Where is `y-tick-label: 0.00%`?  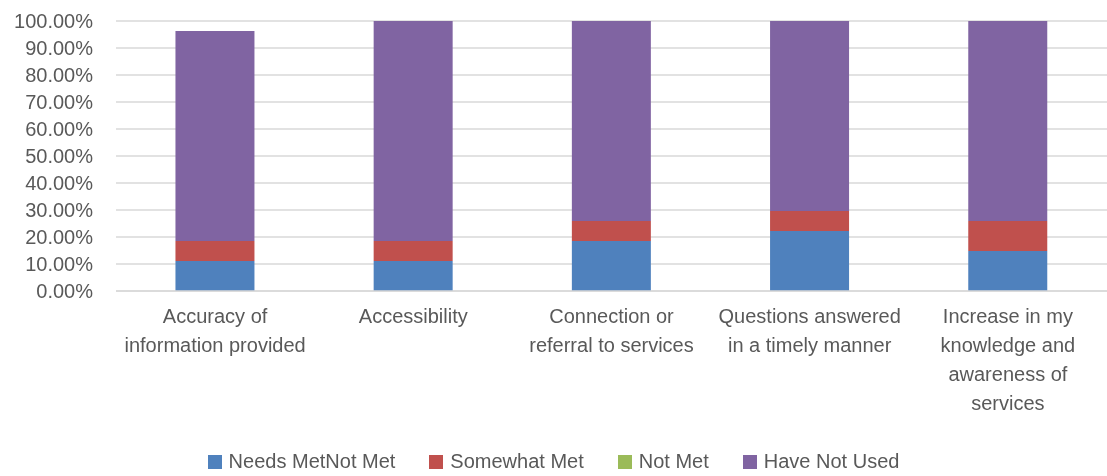 y-tick-label: 0.00% is located at coordinates (65, 291).